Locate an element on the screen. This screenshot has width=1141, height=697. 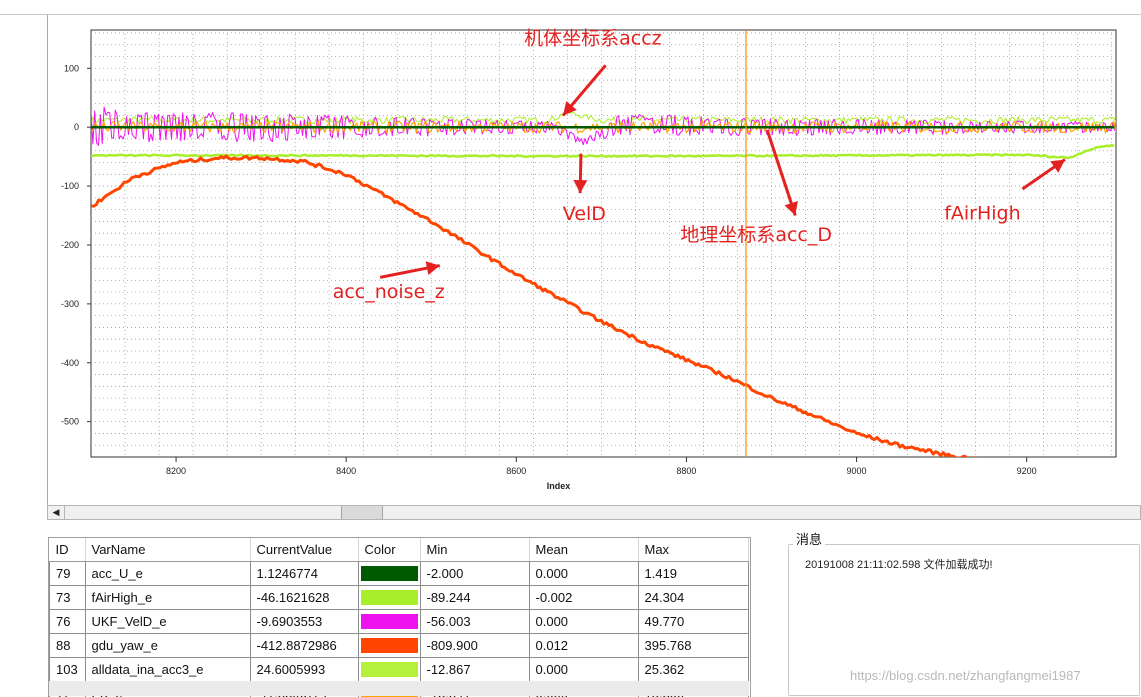
cell-mean: 0.012 is located at coordinates (583, 646).